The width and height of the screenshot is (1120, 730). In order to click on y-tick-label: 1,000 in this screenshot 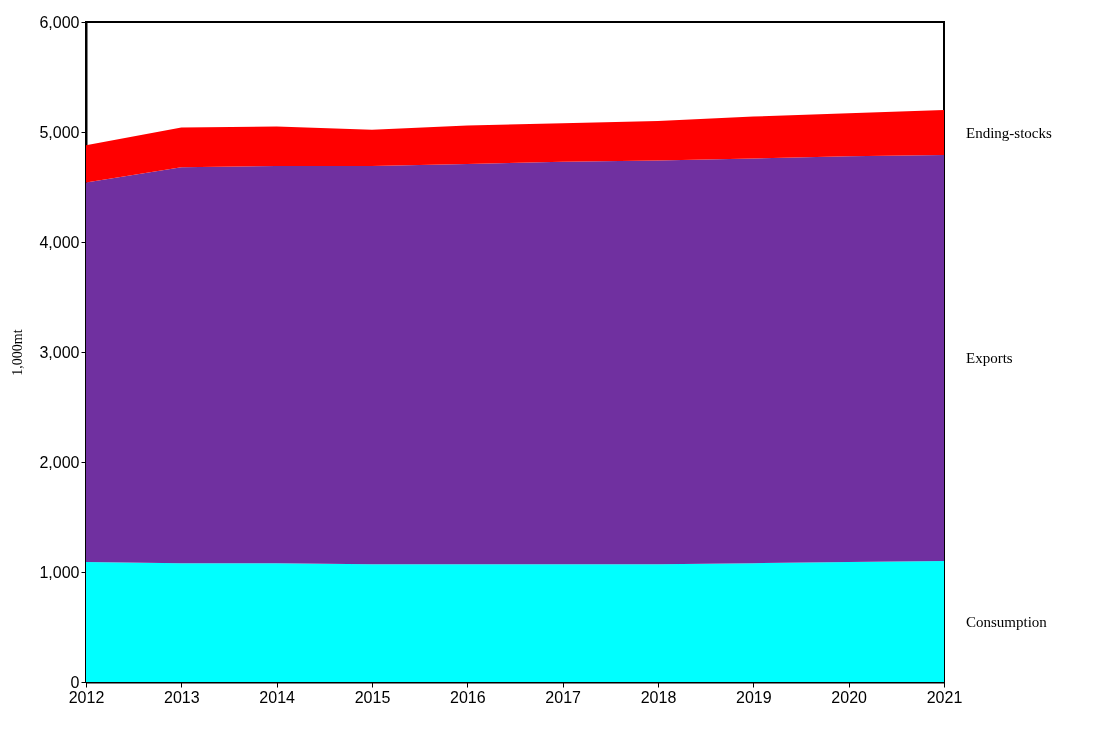, I will do `click(59, 572)`.